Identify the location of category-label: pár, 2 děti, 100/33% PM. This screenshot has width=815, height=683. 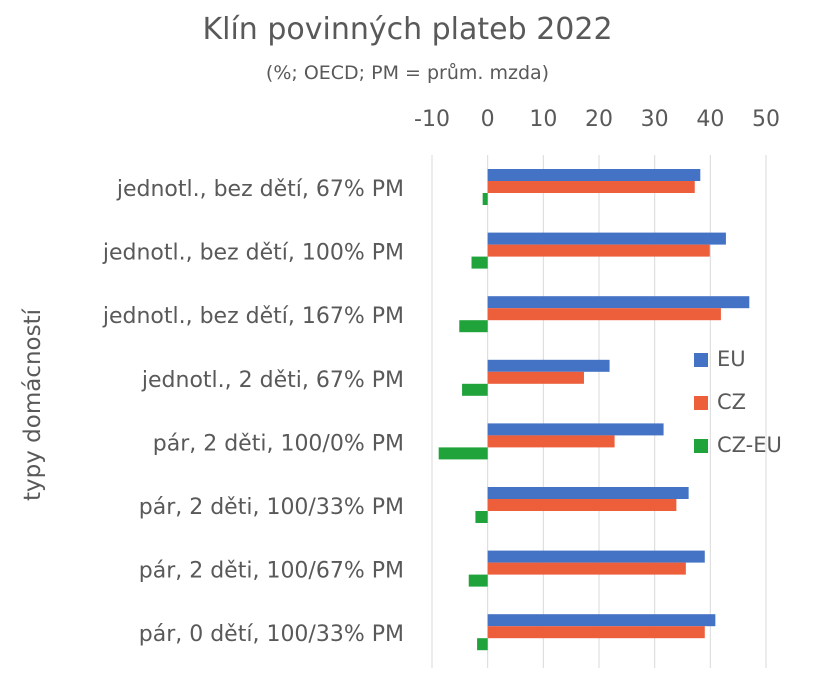
(271, 507).